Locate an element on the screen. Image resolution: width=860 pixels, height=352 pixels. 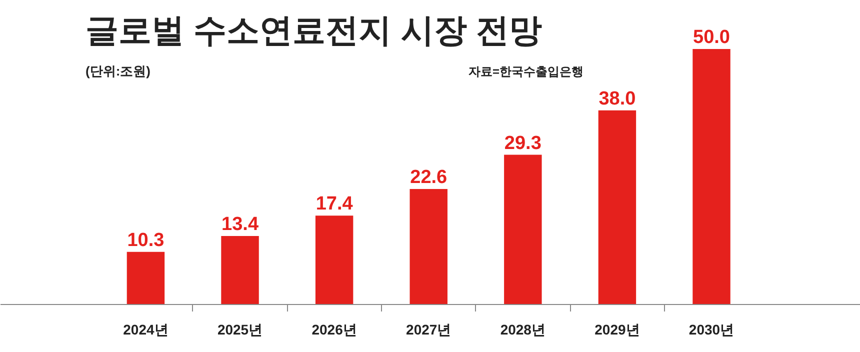
data-label: 13.4 is located at coordinates (240, 225).